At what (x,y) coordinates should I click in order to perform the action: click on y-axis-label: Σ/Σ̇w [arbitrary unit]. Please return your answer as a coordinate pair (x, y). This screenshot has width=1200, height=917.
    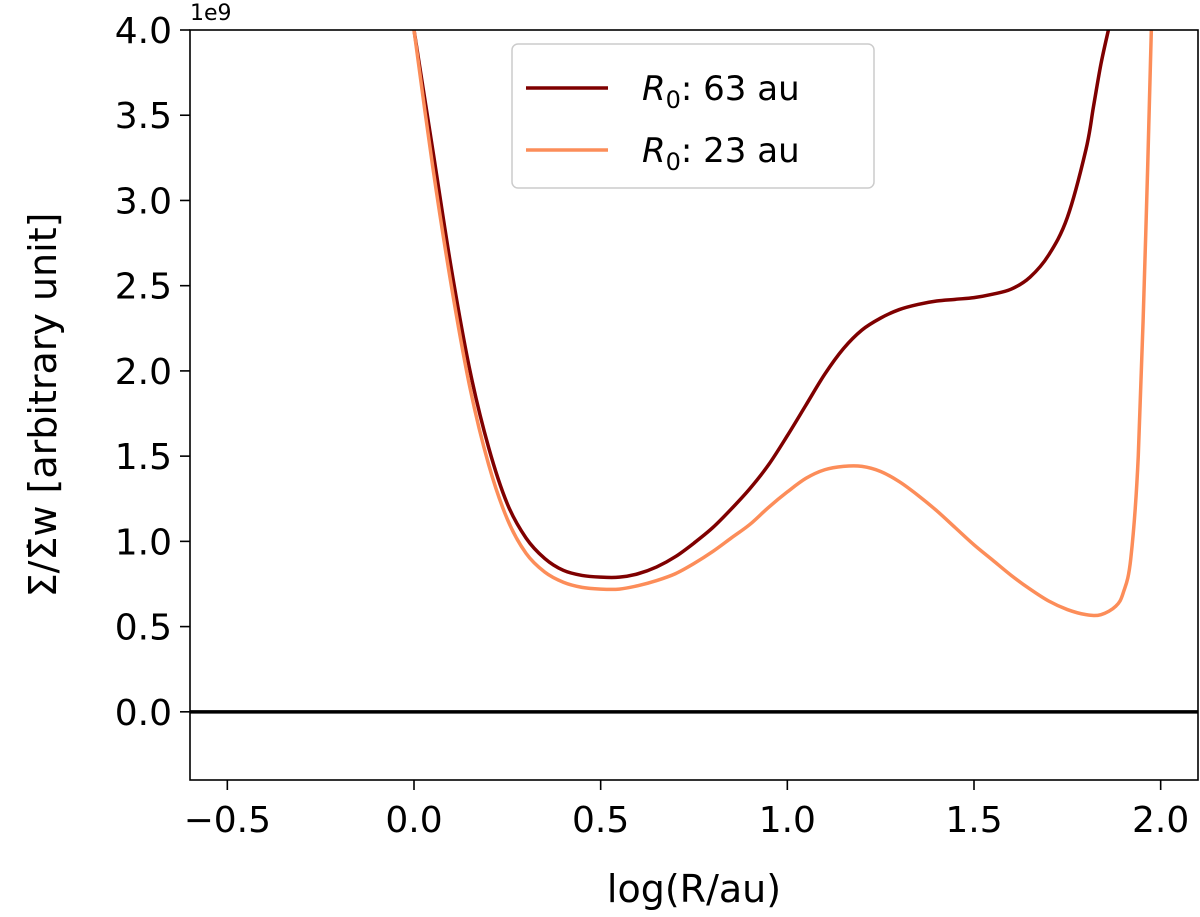
    Looking at the image, I should click on (43, 405).